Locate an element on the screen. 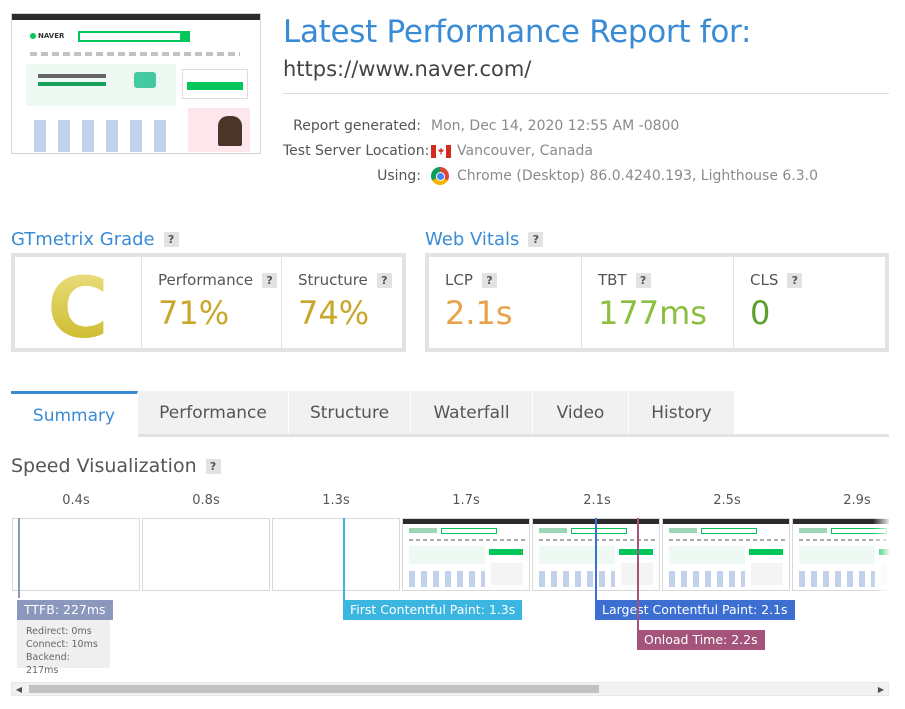 The image size is (905, 709). grade-panel: C Performance? 71% Structure? 74% is located at coordinates (208, 305).